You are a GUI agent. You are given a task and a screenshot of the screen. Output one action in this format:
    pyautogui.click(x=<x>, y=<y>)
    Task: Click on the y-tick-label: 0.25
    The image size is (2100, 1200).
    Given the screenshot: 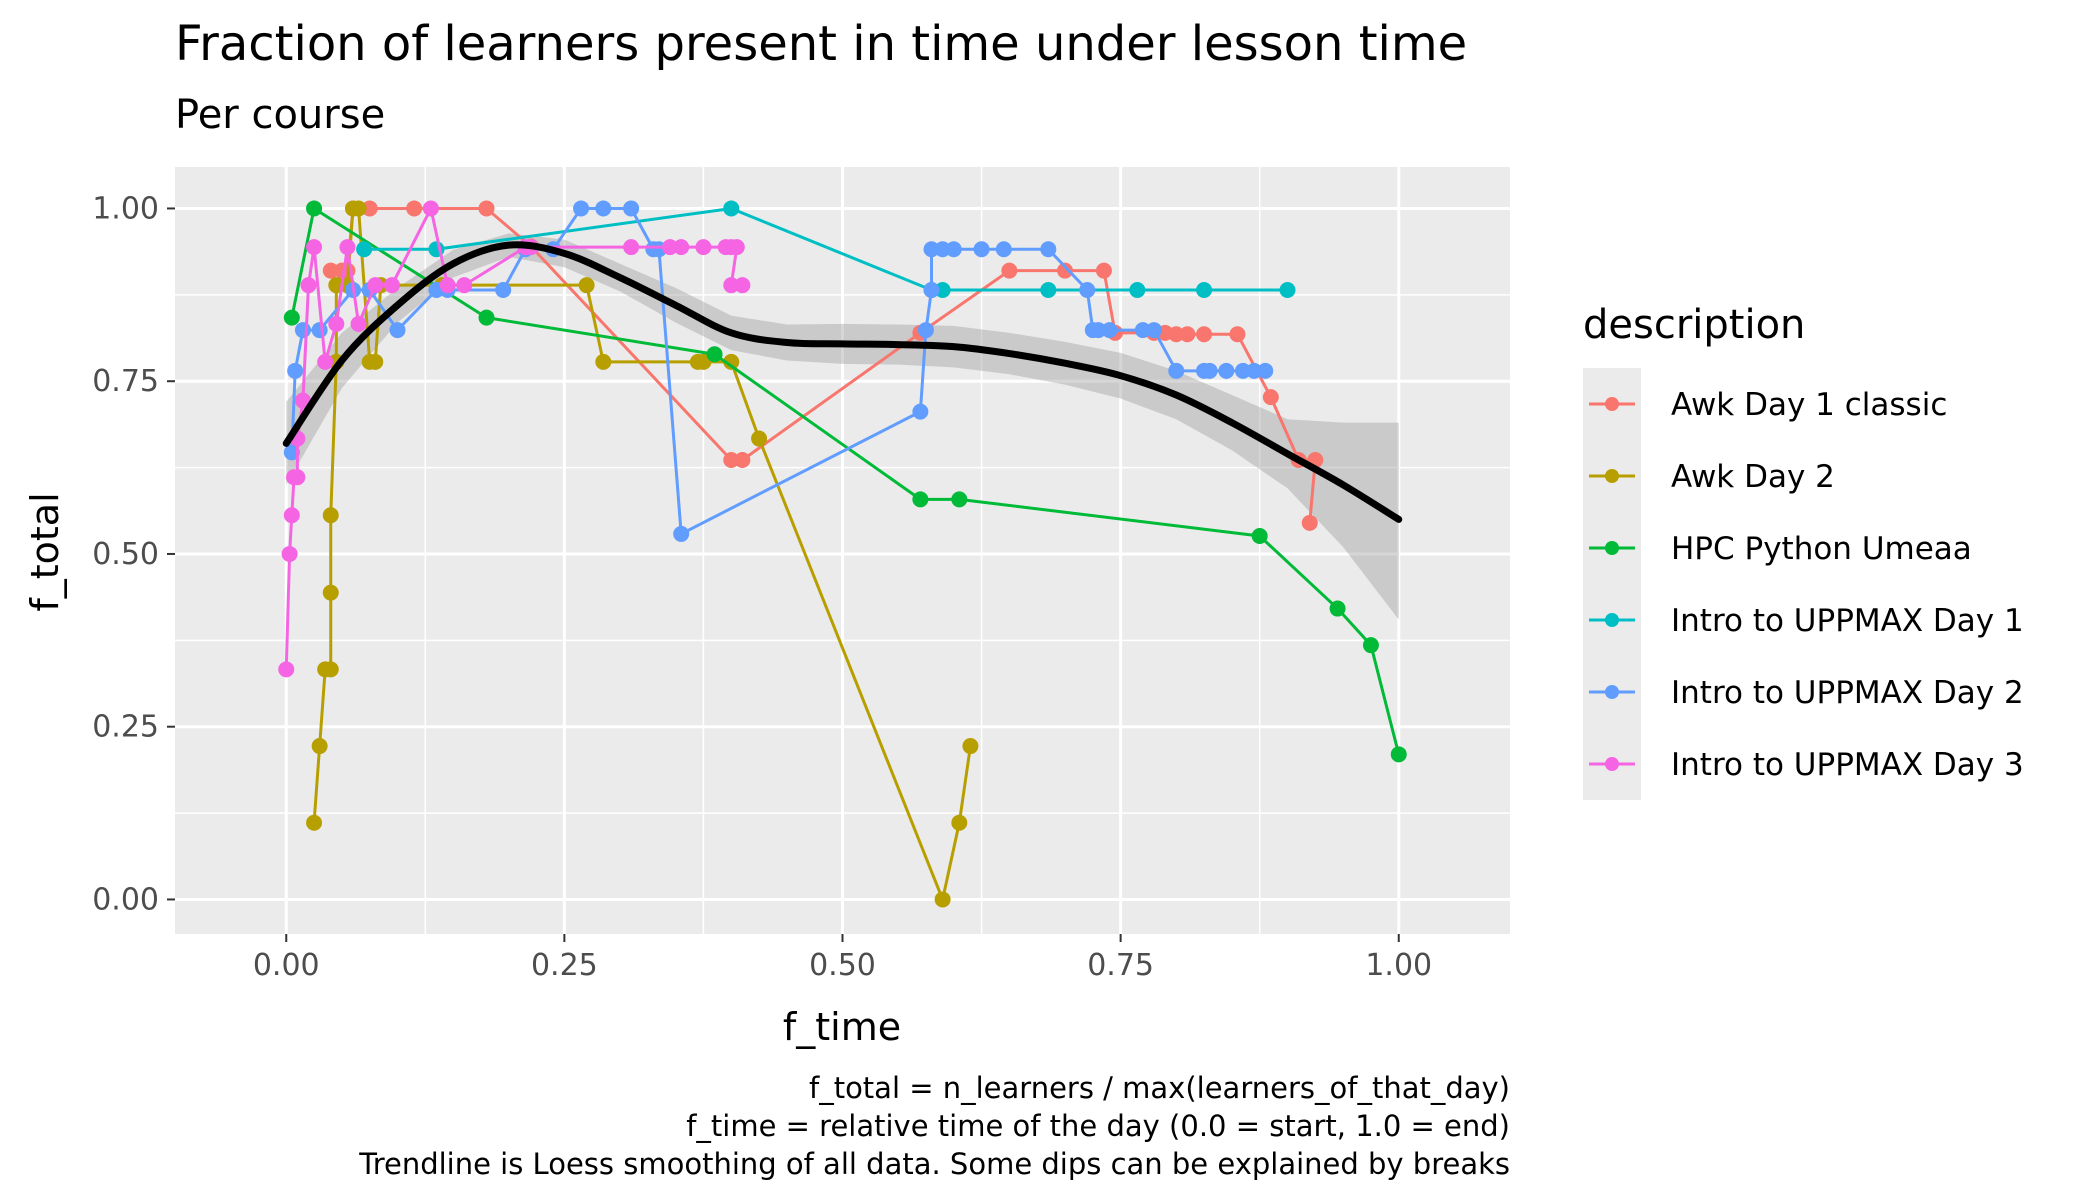 What is the action you would take?
    pyautogui.click(x=125, y=727)
    